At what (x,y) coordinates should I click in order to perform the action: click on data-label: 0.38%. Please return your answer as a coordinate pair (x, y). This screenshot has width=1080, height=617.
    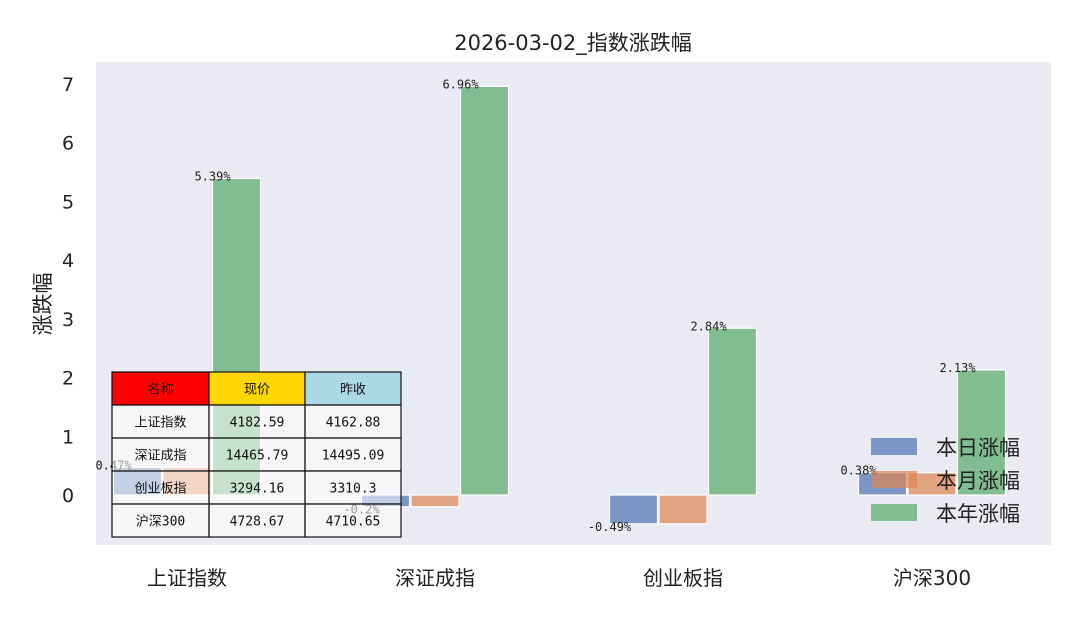
    Looking at the image, I should click on (858, 471).